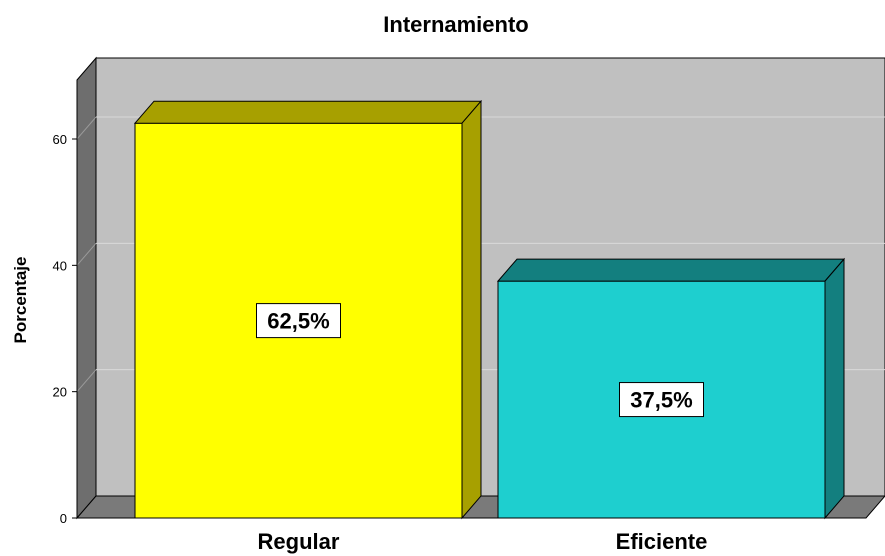 This screenshot has width=885, height=556. I want to click on y-tick-label: 20, so click(60, 392).